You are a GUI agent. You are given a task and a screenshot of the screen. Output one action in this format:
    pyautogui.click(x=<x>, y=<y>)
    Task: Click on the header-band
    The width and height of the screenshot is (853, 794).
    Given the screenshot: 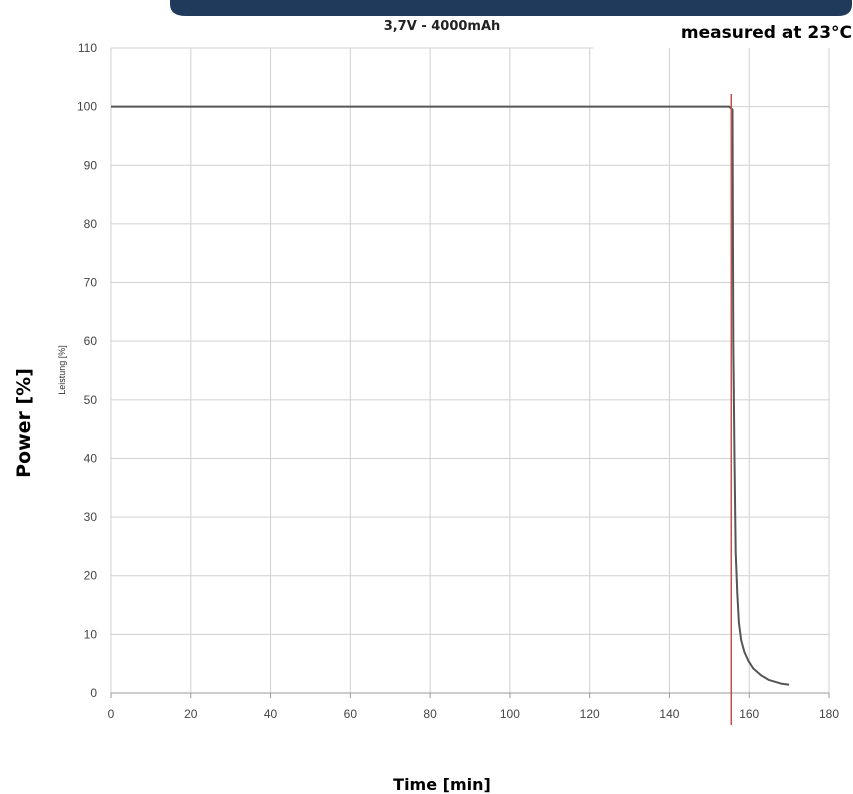 What is the action you would take?
    pyautogui.click(x=511, y=8)
    